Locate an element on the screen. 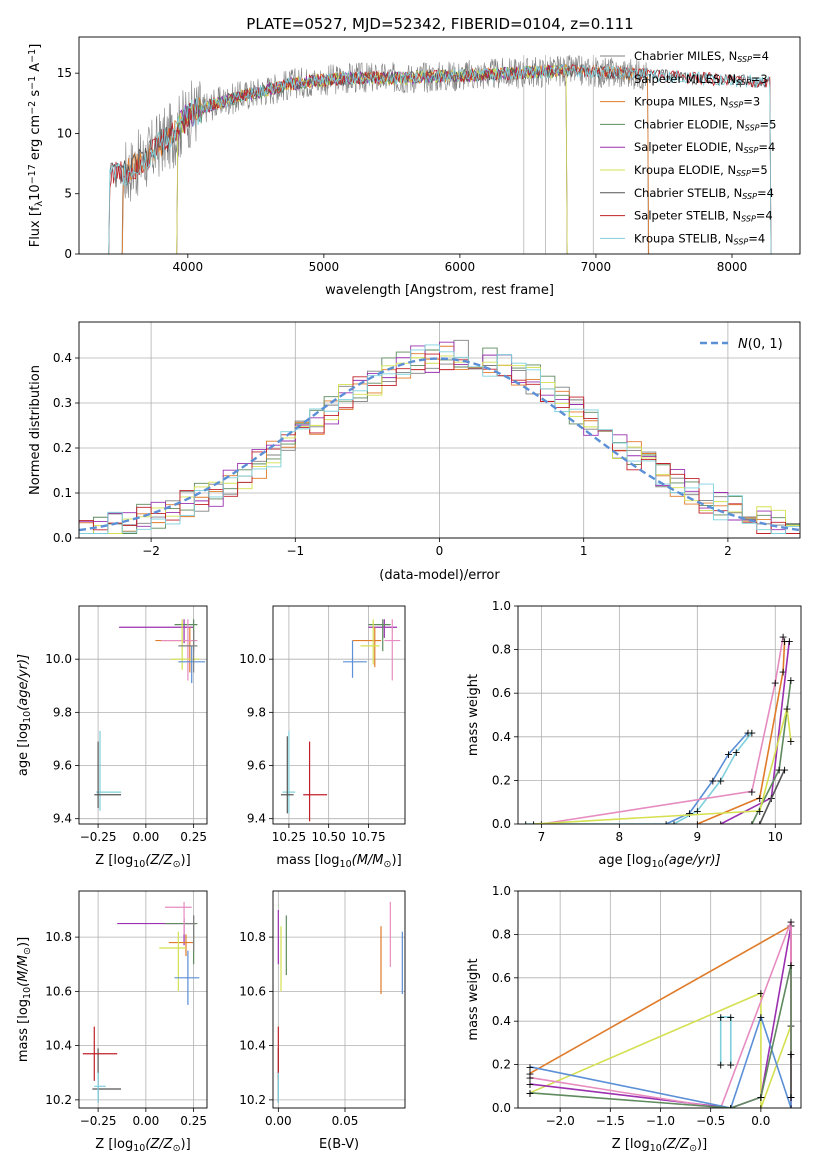 The height and width of the screenshot is (1174, 819). x-tick-label: −1.5 is located at coordinates (610, 1121).